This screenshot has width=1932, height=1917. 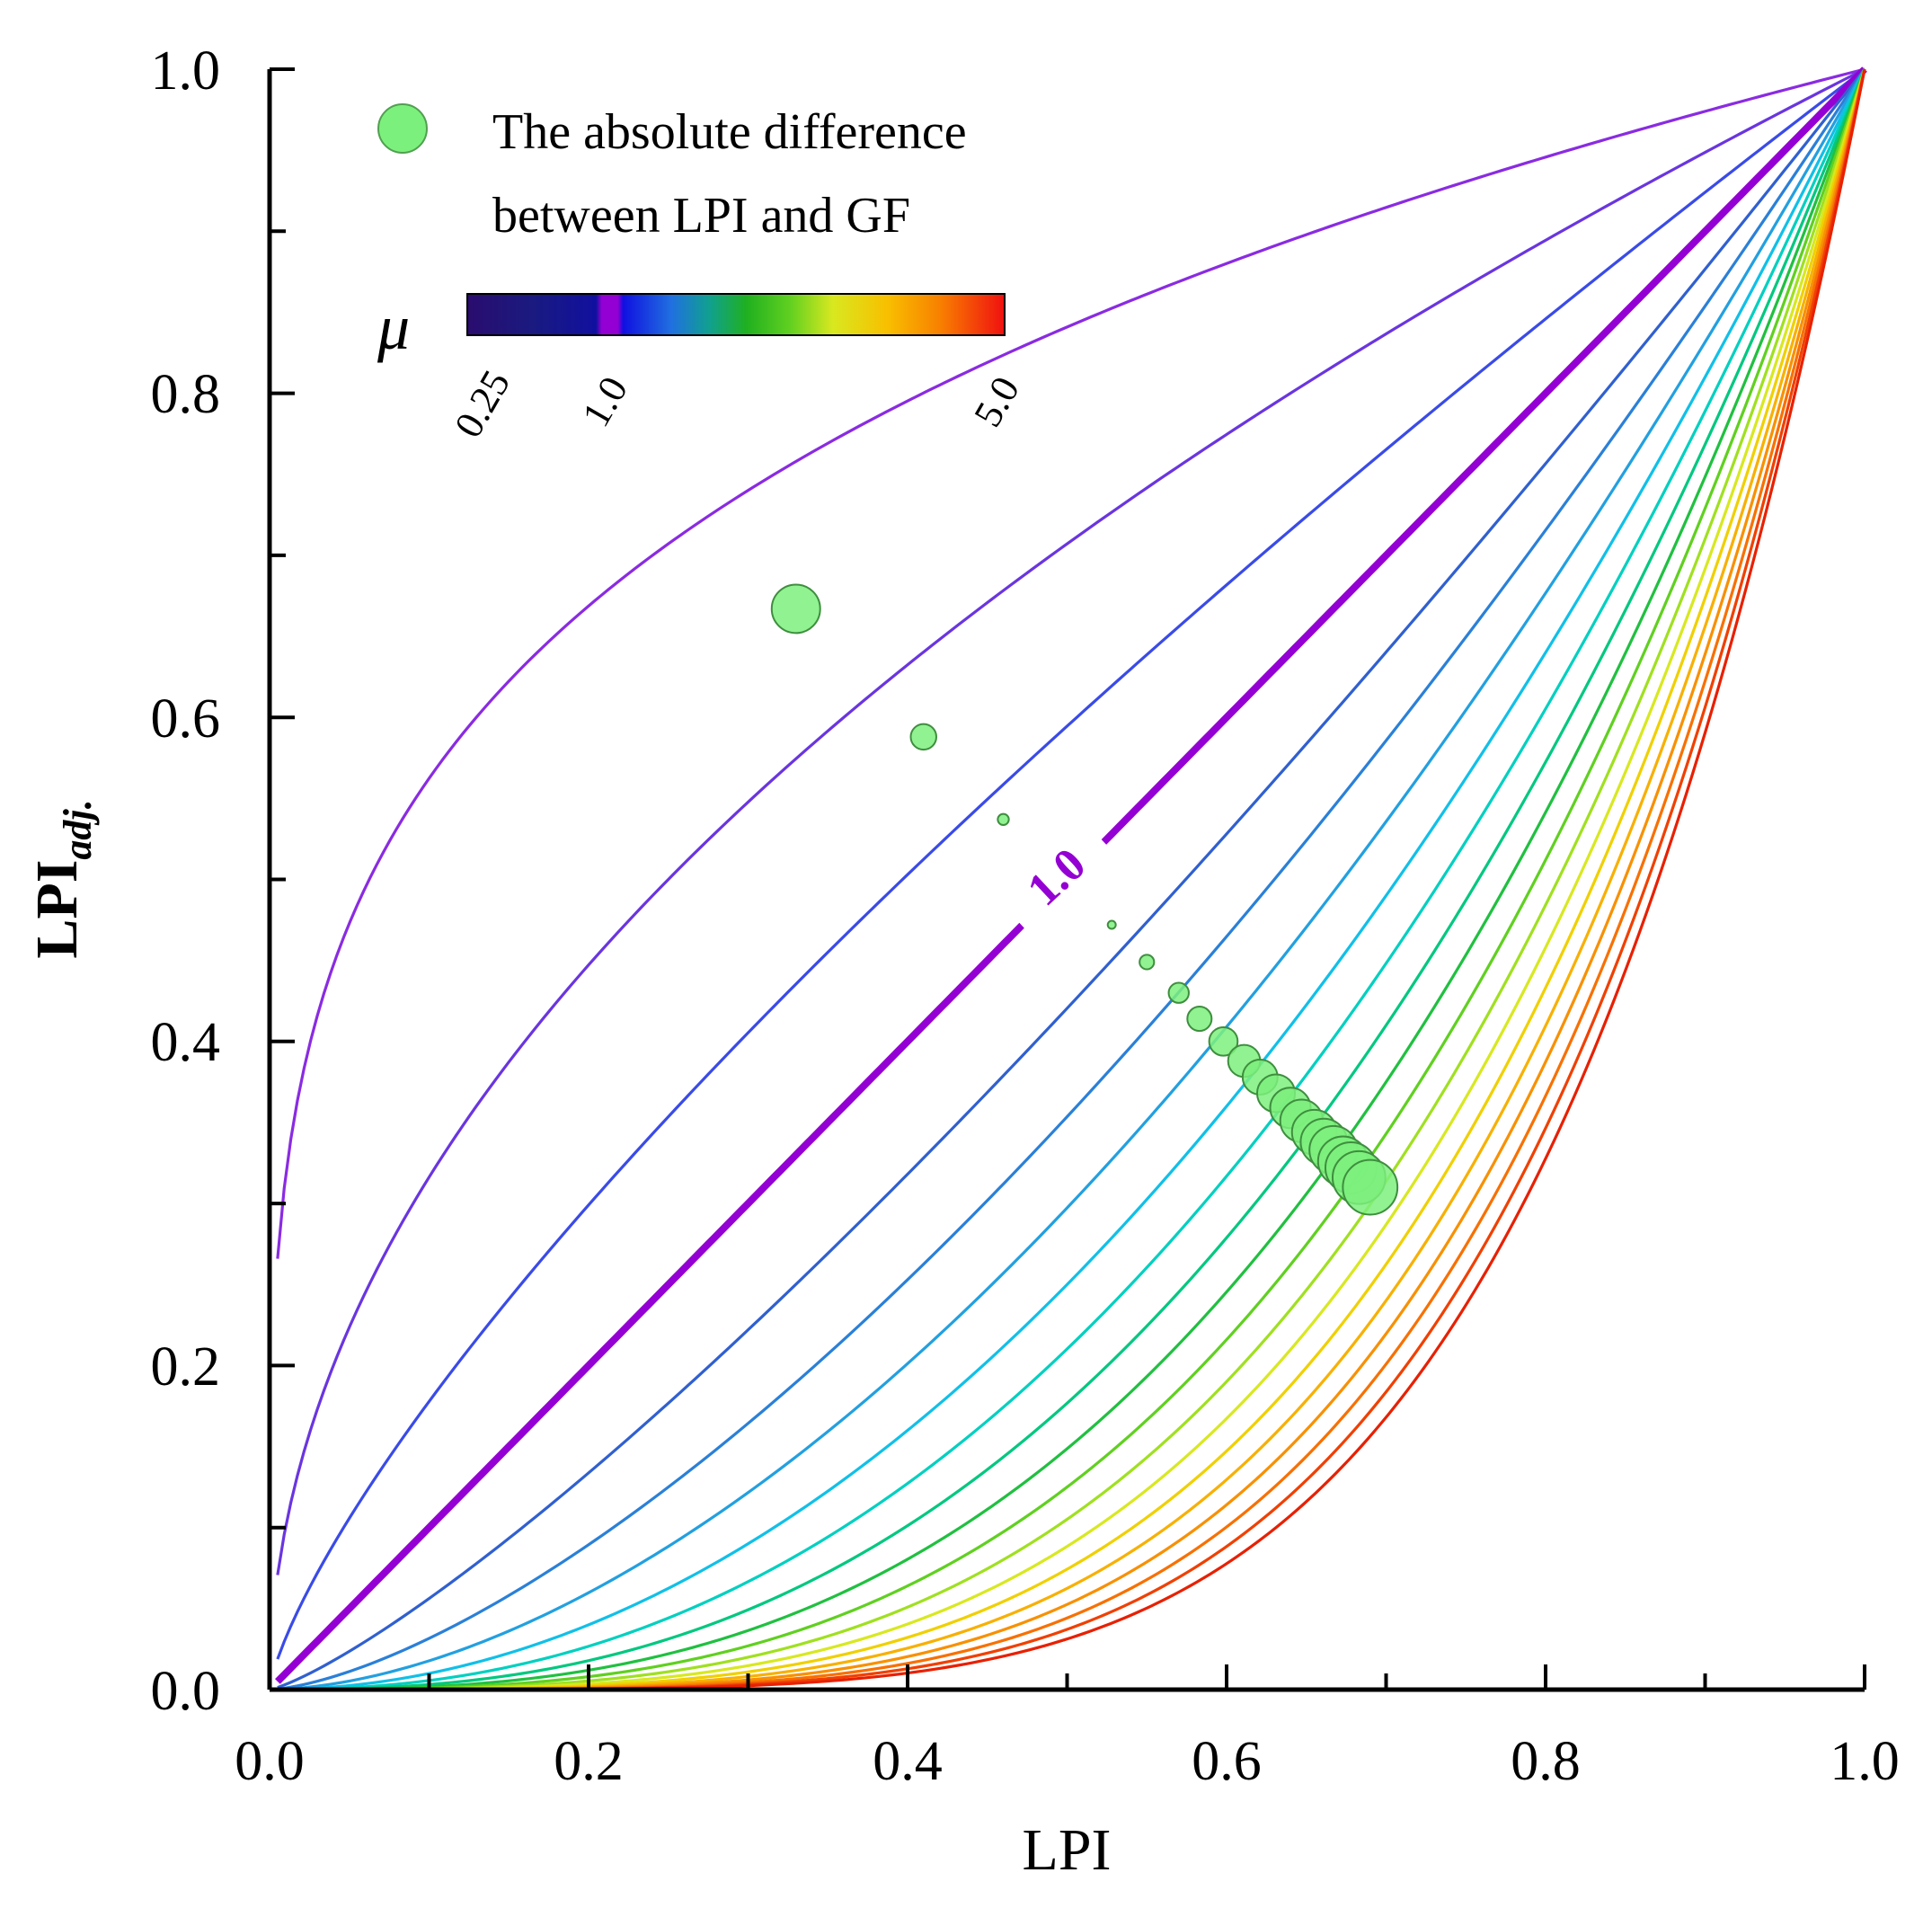 I want to click on x-axis-title: LPI, so click(x=1067, y=1850).